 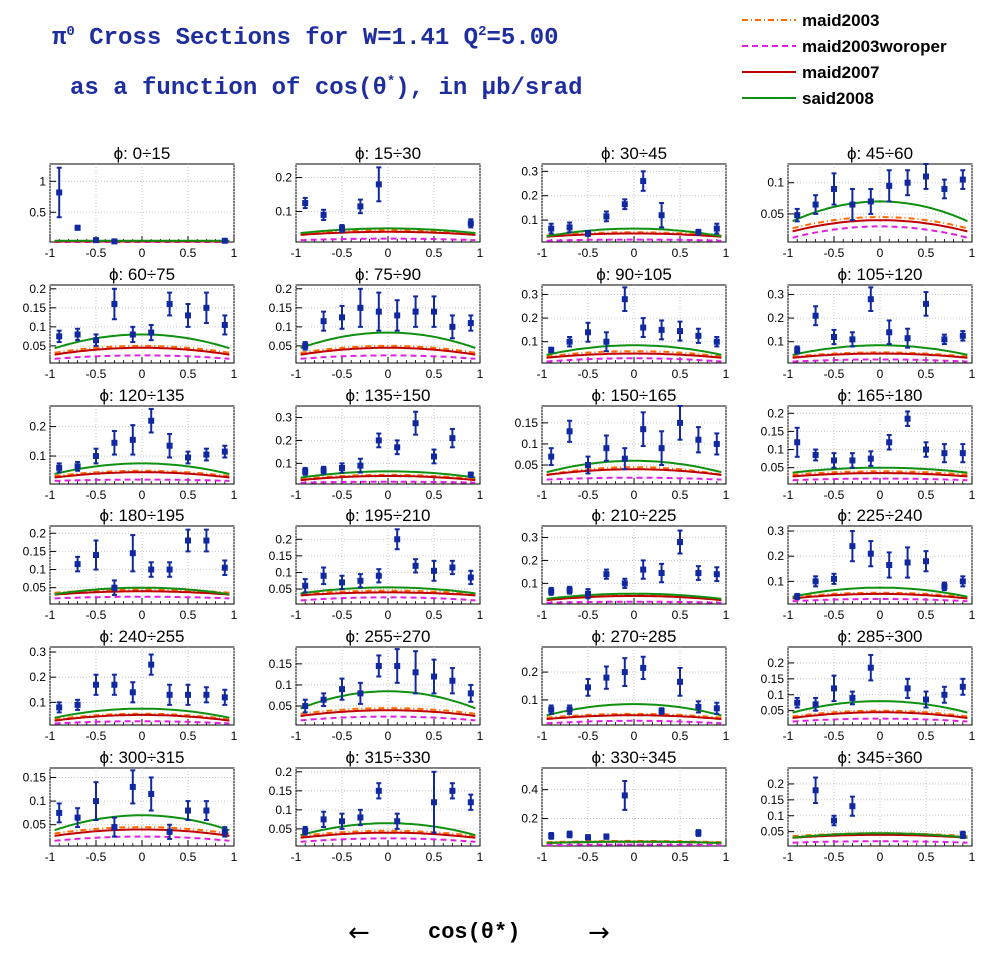 I want to click on panel-10: ϕ: 150÷165 -1 -0.5 0 0.5 1 0.05 0.1 0.15, so click(x=622, y=444).